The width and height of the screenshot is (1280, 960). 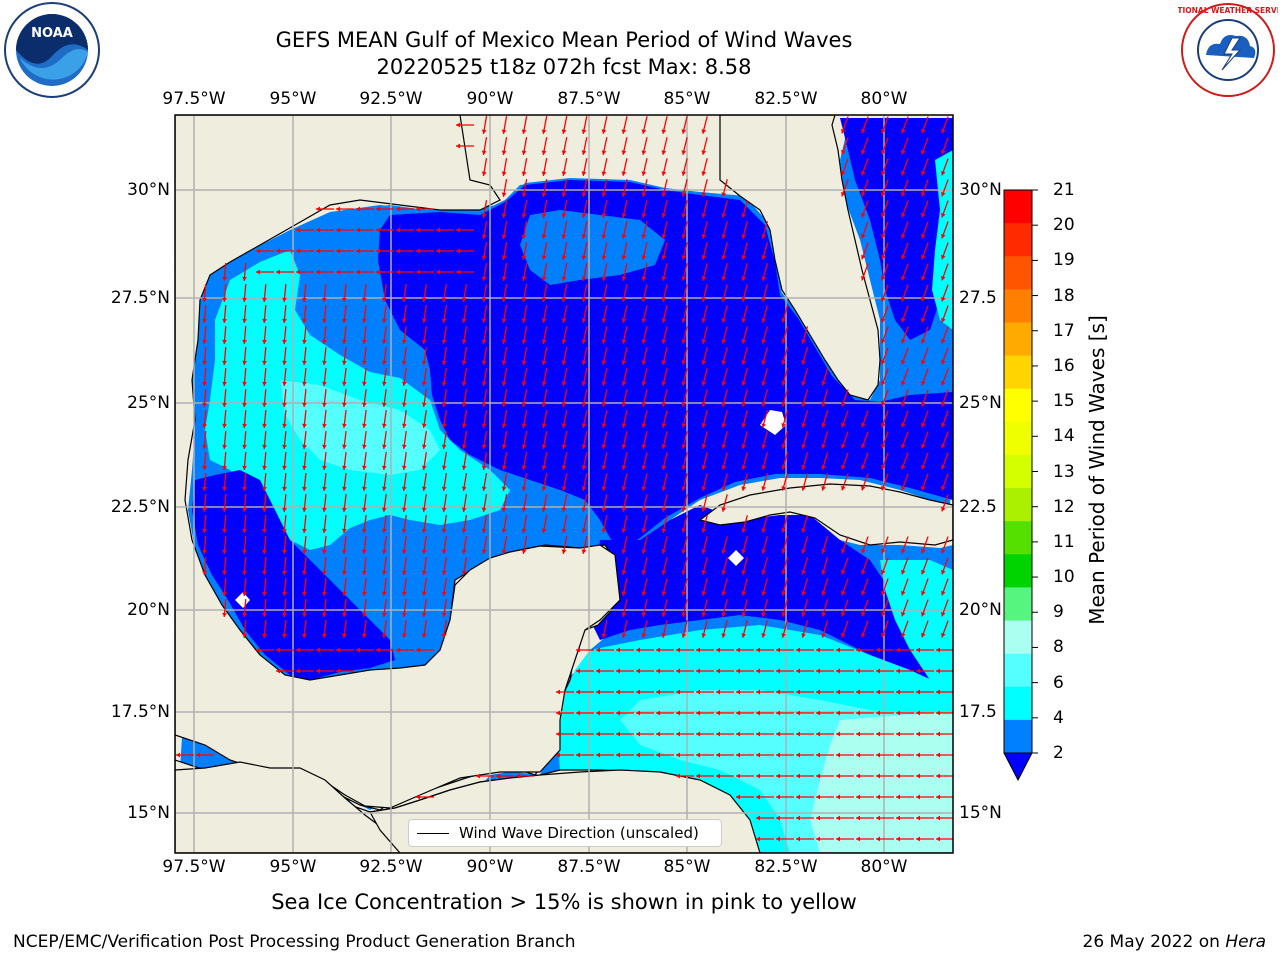 I want to click on colorbar-tick-label: 20, so click(x=1064, y=225).